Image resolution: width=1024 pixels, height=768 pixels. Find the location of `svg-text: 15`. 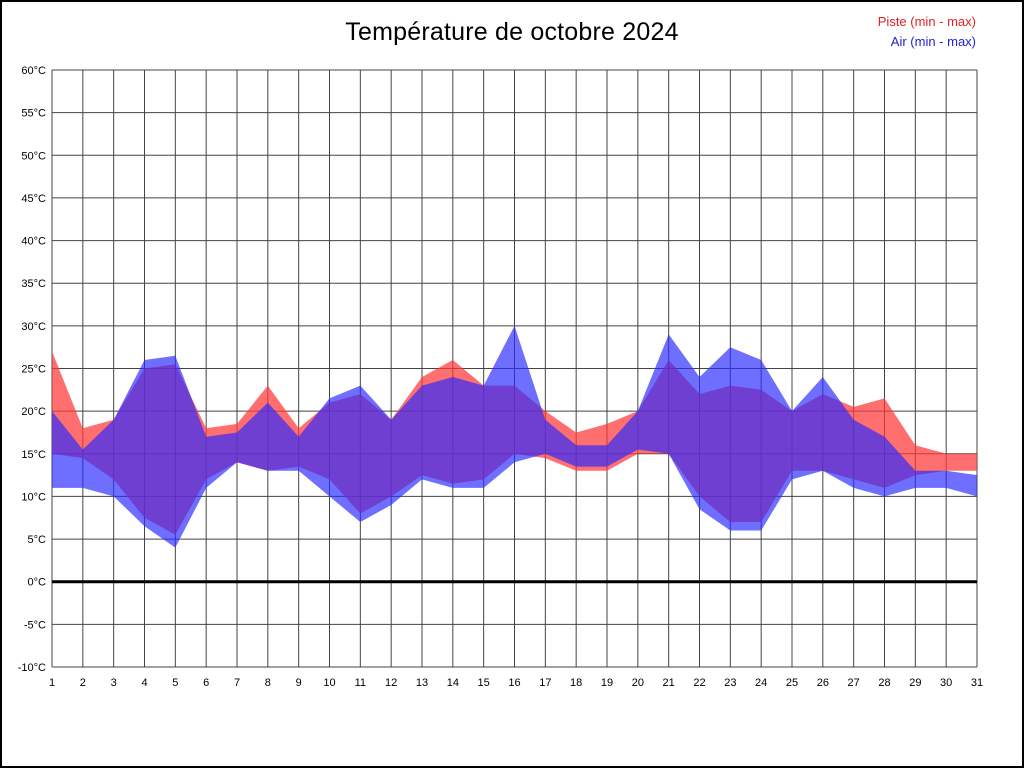

svg-text: 15 is located at coordinates (484, 683).